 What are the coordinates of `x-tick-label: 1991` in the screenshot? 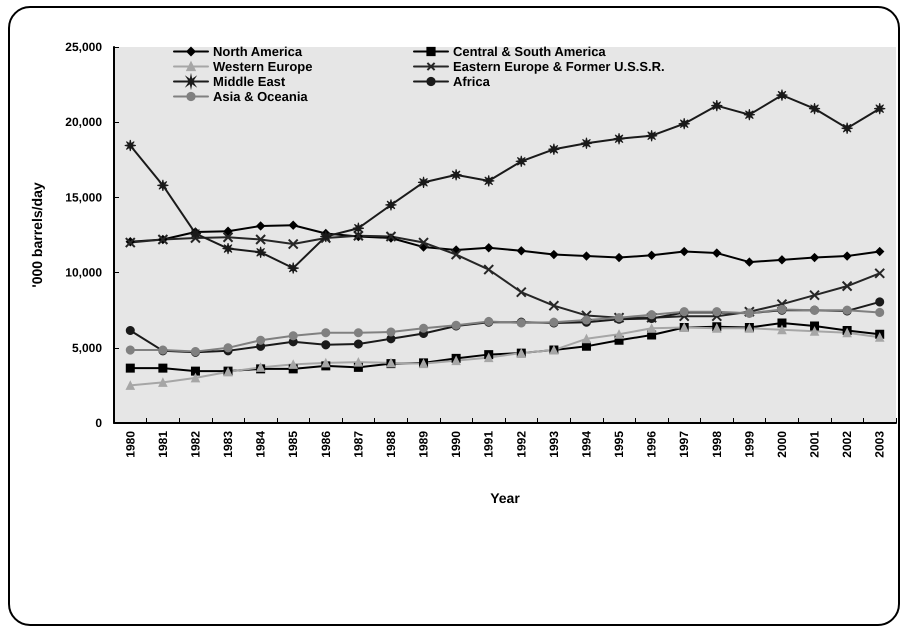 It's located at (489, 444).